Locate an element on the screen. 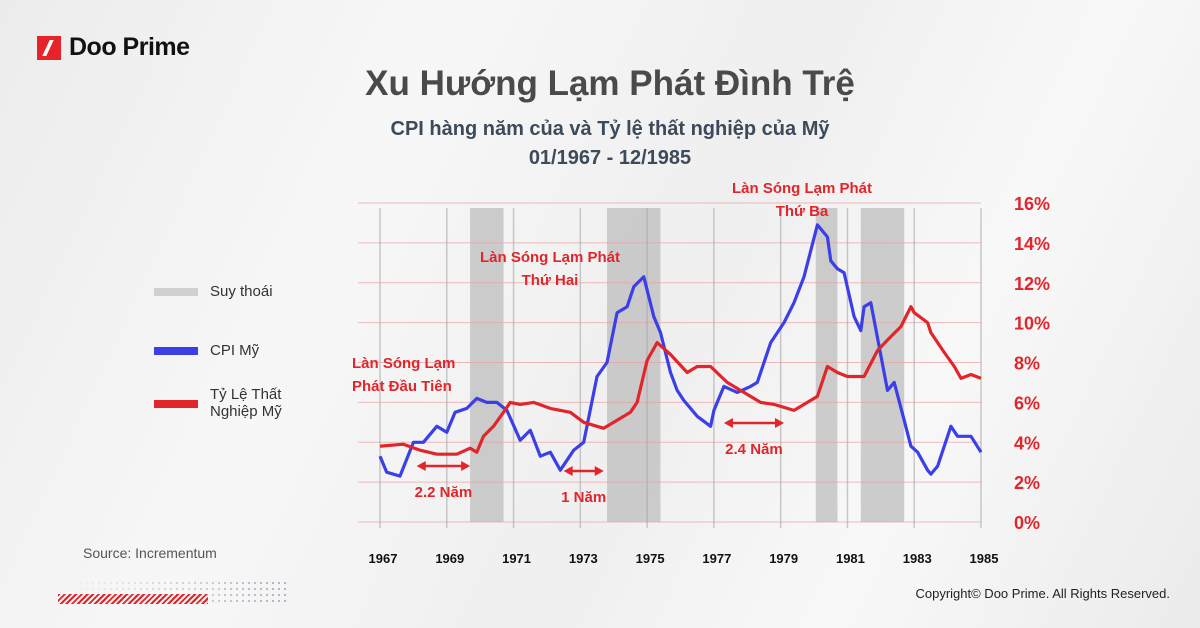  x-tick-label: 1981 is located at coordinates (850, 558).